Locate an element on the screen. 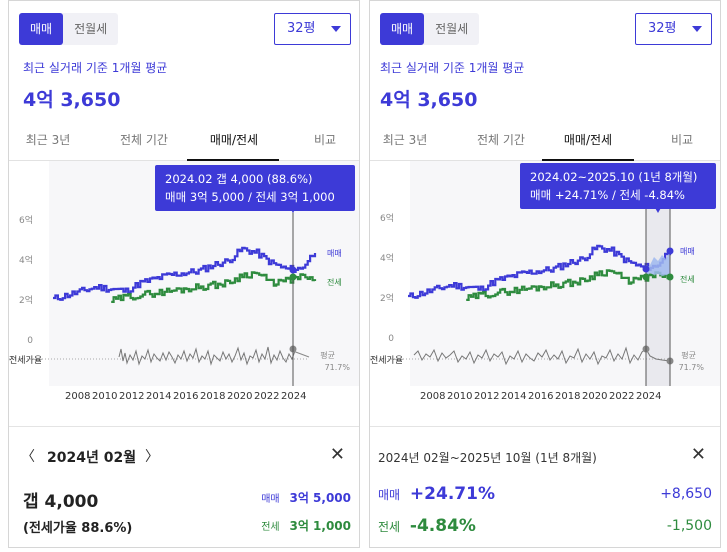 The width and height of the screenshot is (727, 552). y-tick-4: 4억 is located at coordinates (387, 258).